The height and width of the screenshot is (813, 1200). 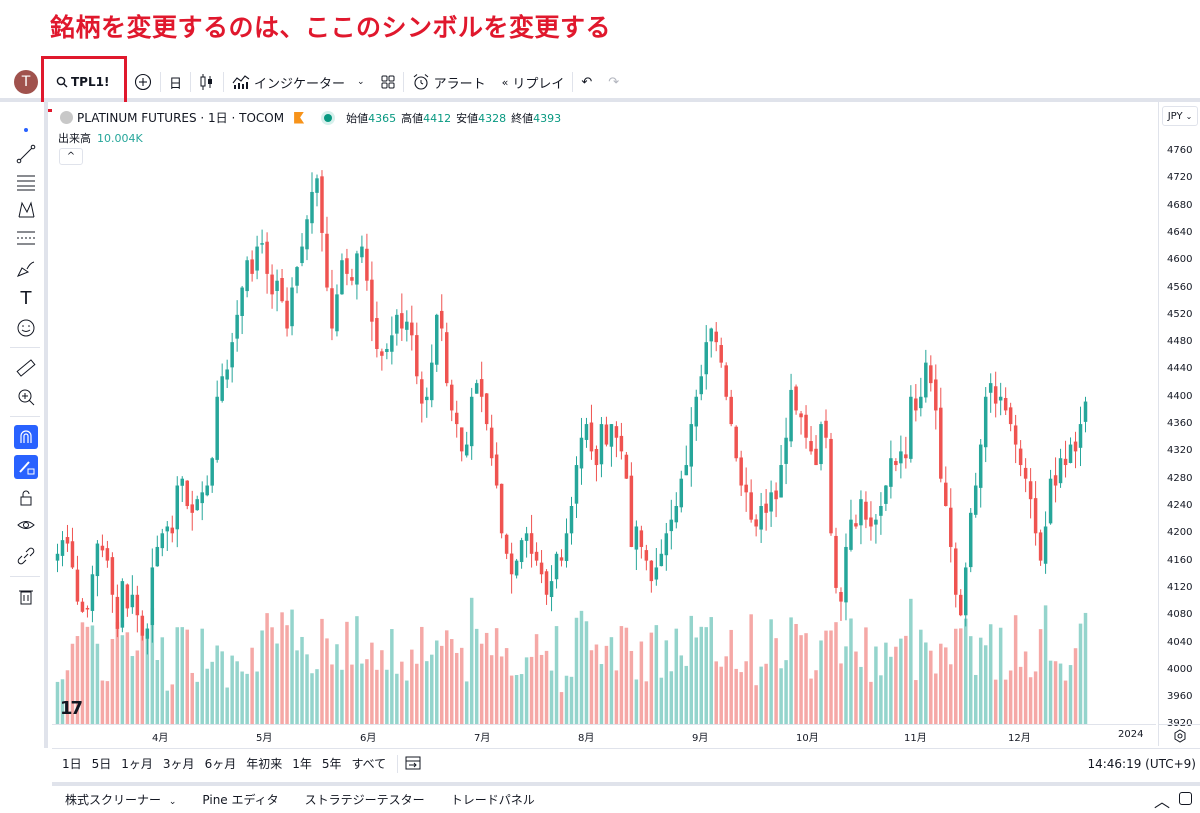 I want to click on alarm-clock-icon, so click(x=420, y=82).